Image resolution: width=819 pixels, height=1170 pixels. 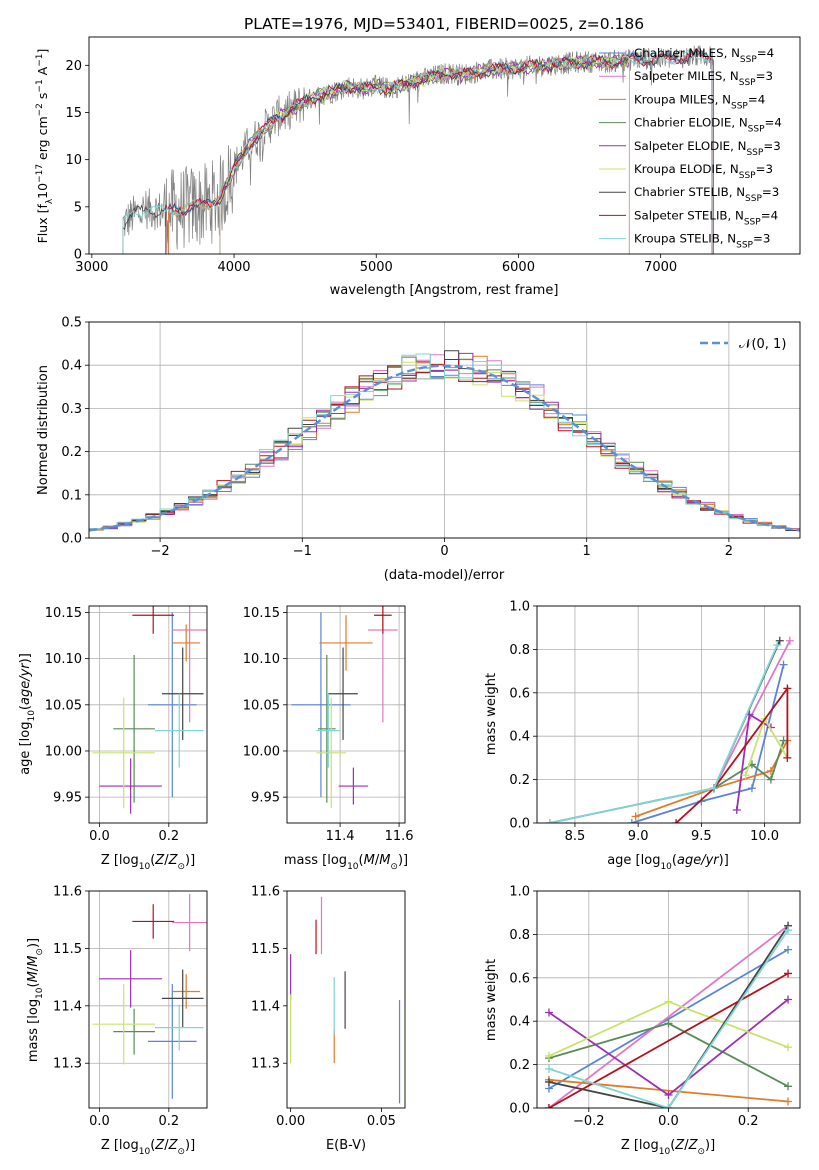 I want to click on y-tick-label: 10.15, so click(x=63, y=613).